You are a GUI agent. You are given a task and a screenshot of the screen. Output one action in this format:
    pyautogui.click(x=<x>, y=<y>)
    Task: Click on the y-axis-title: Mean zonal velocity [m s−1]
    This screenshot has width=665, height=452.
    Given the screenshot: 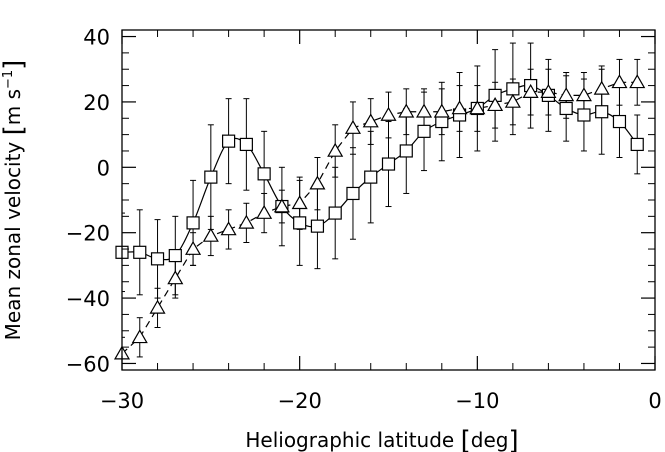 What is the action you would take?
    pyautogui.click(x=14, y=200)
    